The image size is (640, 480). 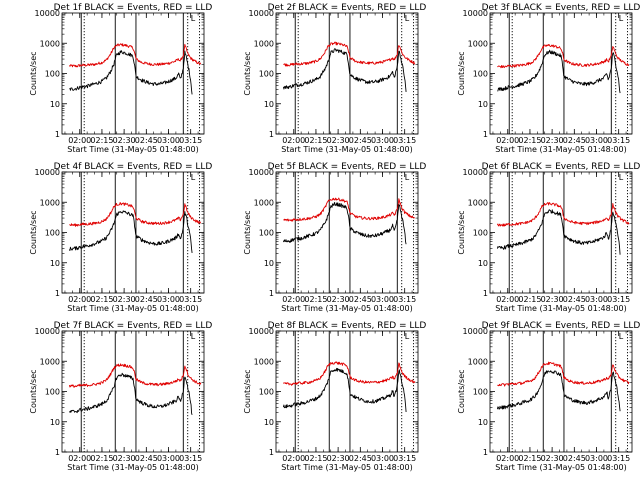 What do you see at coordinates (347, 8) in the screenshot?
I see `panel-title: Det 2f BLACK = Events, RED = LLD` at bounding box center [347, 8].